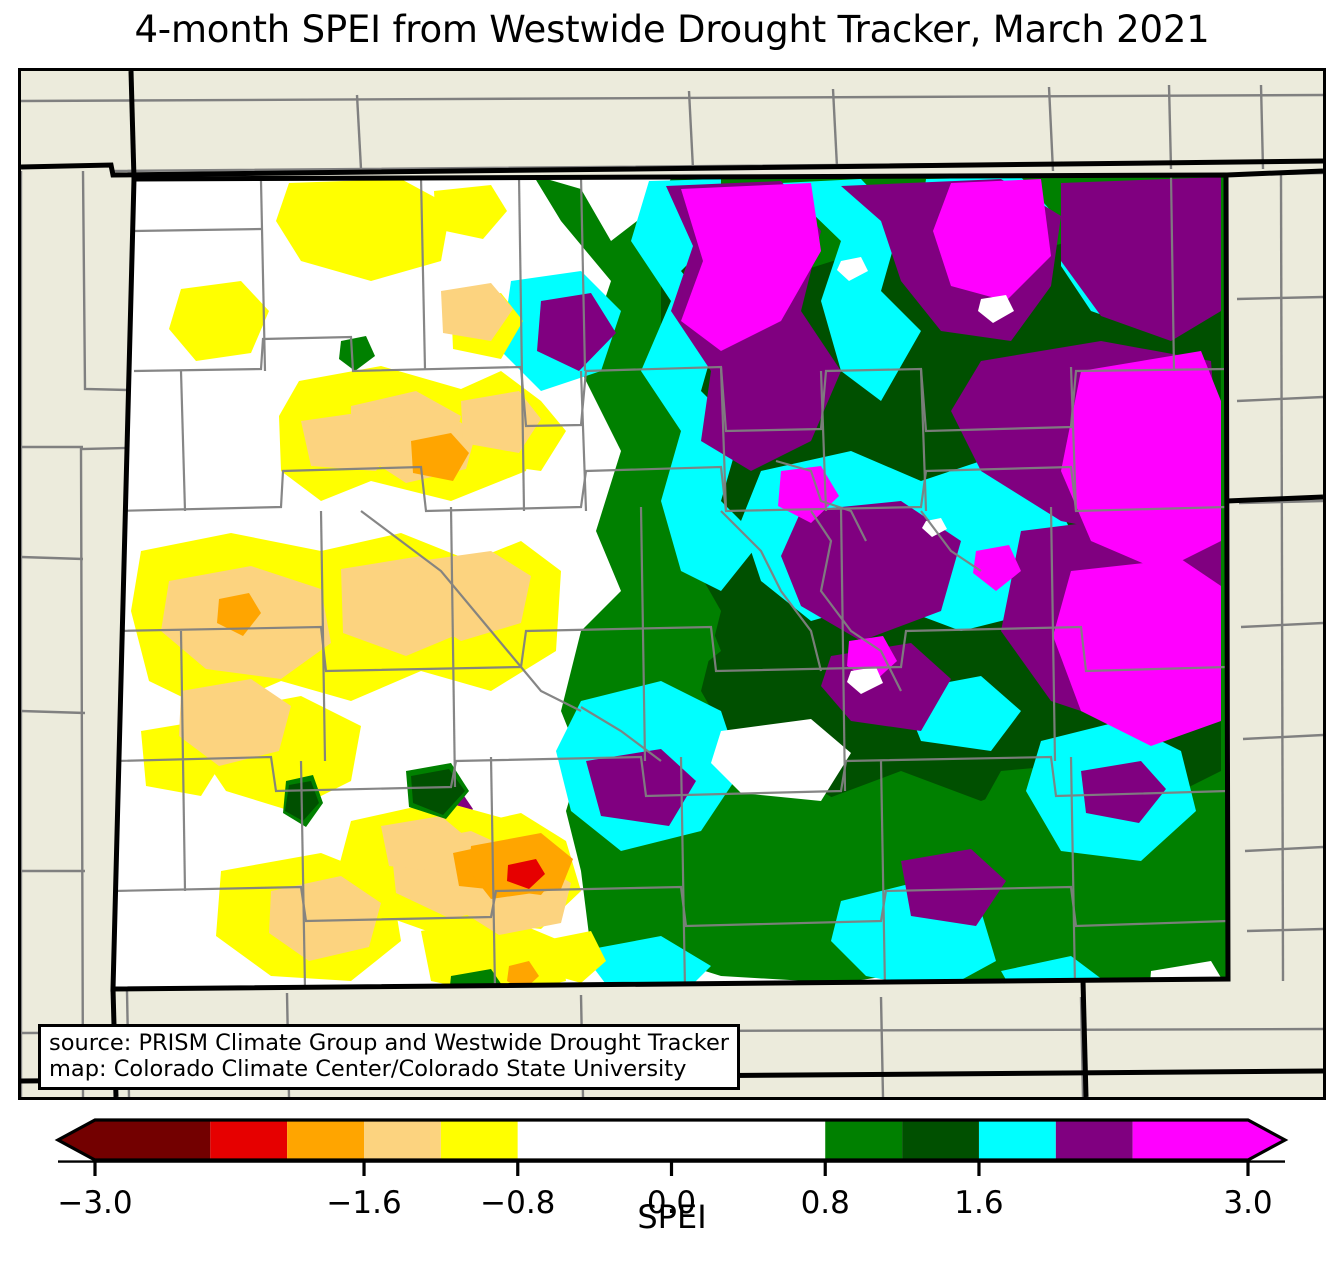  I want to click on colorbar-axis-label: SPEI, so click(672, 1217).